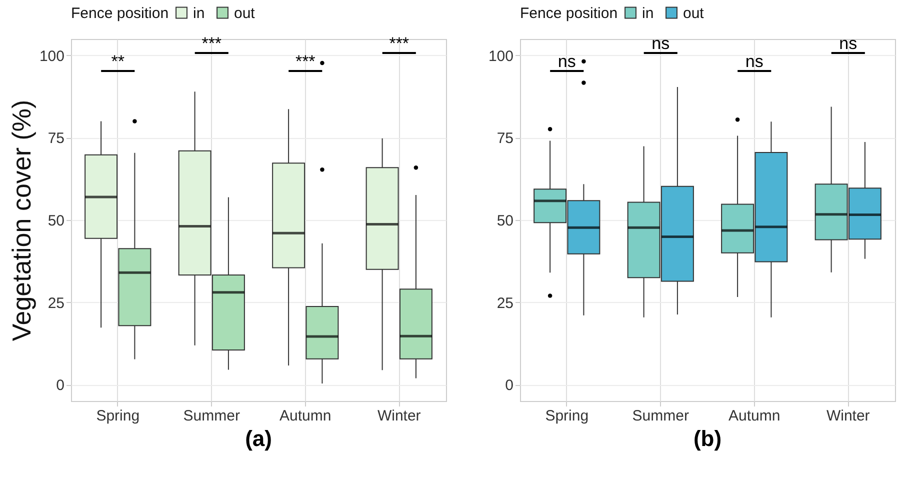 This screenshot has width=907, height=495. Describe the element at coordinates (258, 438) in the screenshot. I see `text: (a)` at that location.